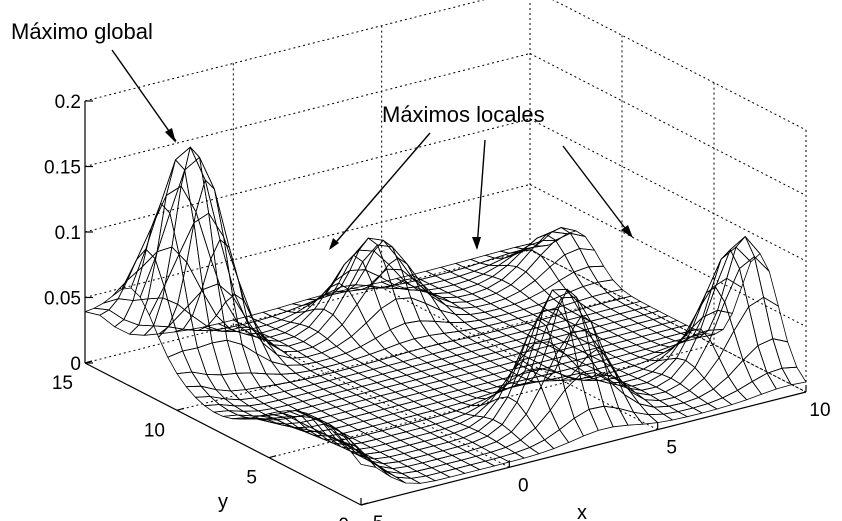 This screenshot has width=842, height=521. Describe the element at coordinates (62, 299) in the screenshot. I see `z-tick-label: 0.05` at that location.